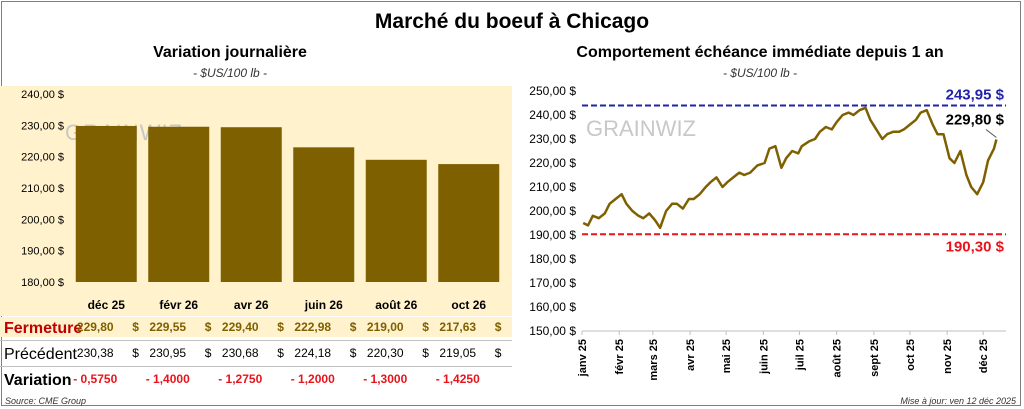  I want to click on left-chart-title: Variation journalière, so click(230, 52).